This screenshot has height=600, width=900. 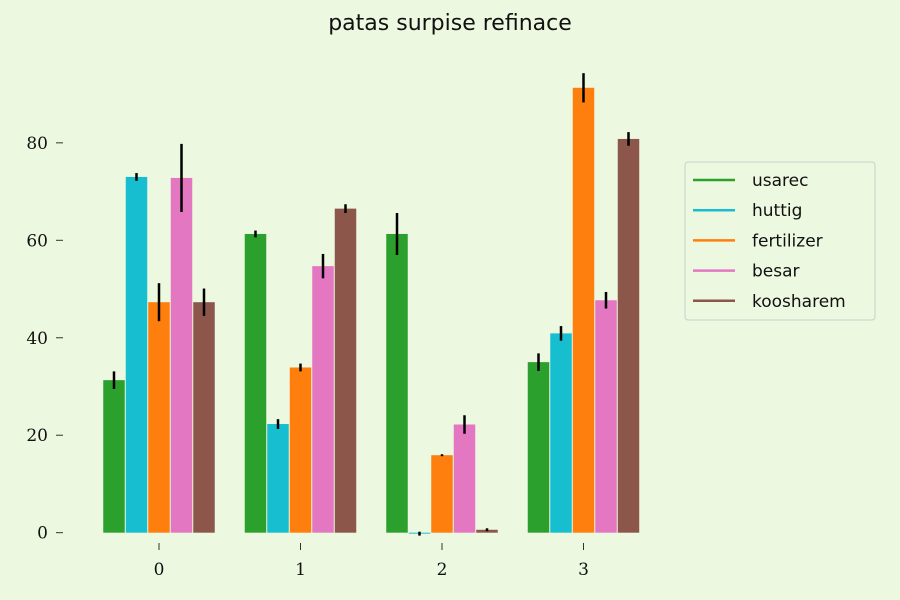 I want to click on y-tick-label: 40, so click(x=37, y=339).